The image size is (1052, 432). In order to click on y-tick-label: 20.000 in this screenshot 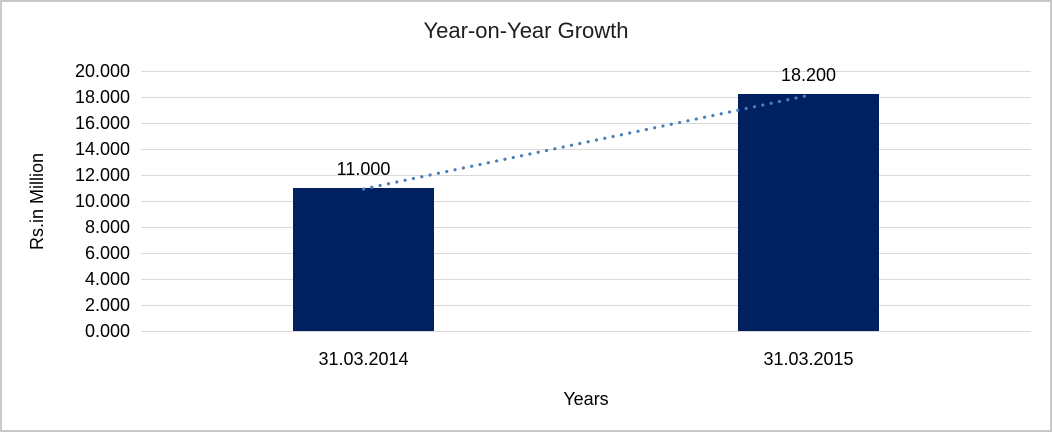, I will do `click(102, 71)`.